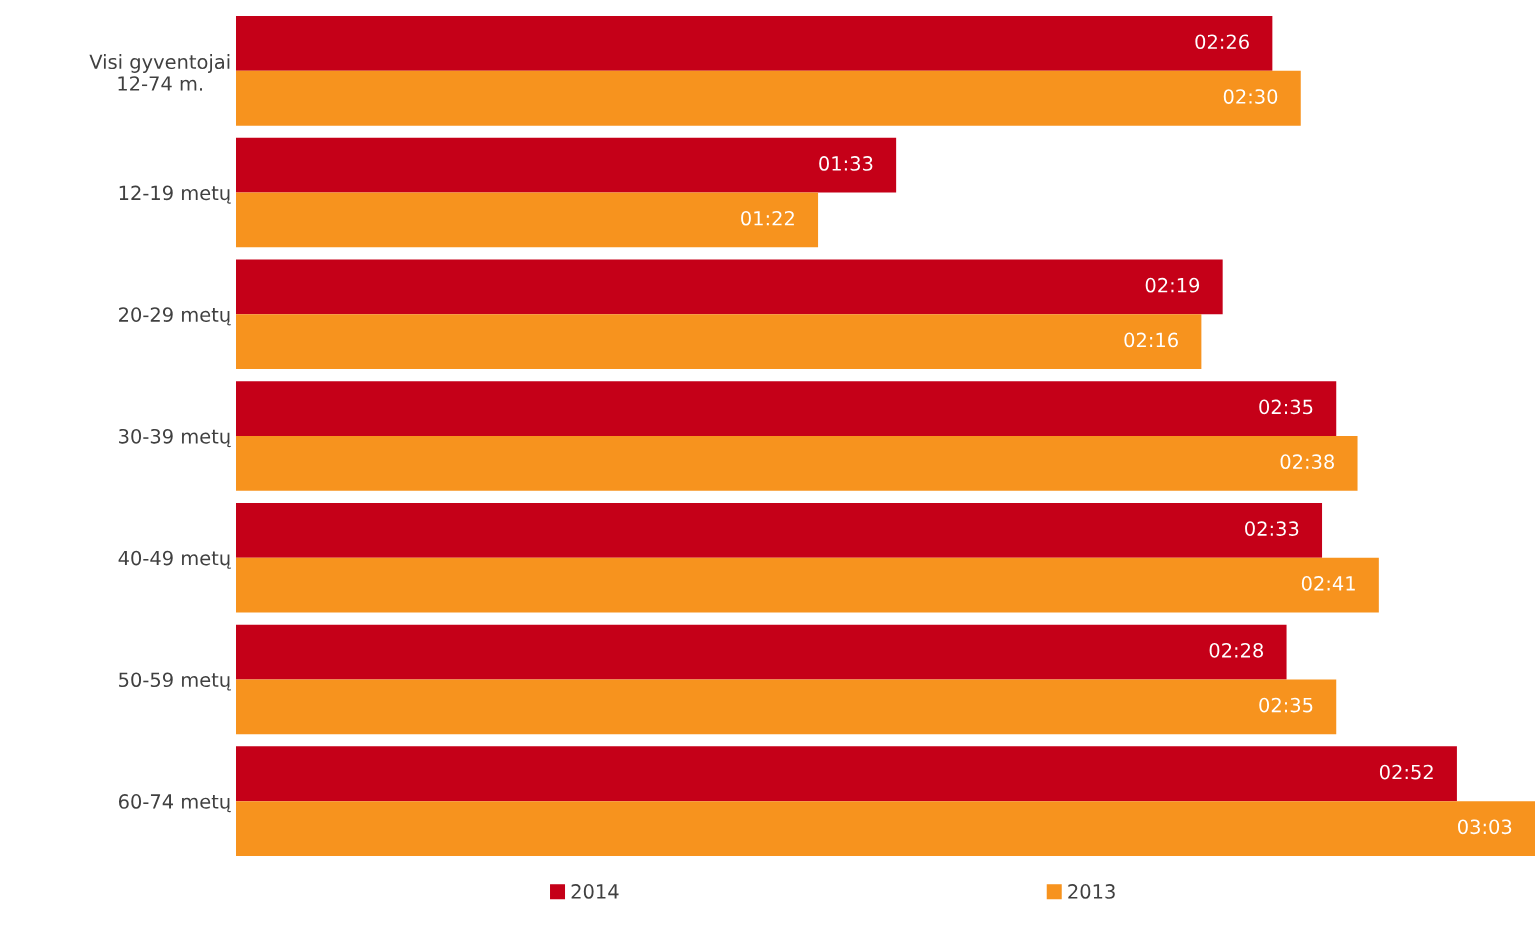 The width and height of the screenshot is (1535, 931). What do you see at coordinates (1307, 462) in the screenshot?
I see `data-label: 02:38` at bounding box center [1307, 462].